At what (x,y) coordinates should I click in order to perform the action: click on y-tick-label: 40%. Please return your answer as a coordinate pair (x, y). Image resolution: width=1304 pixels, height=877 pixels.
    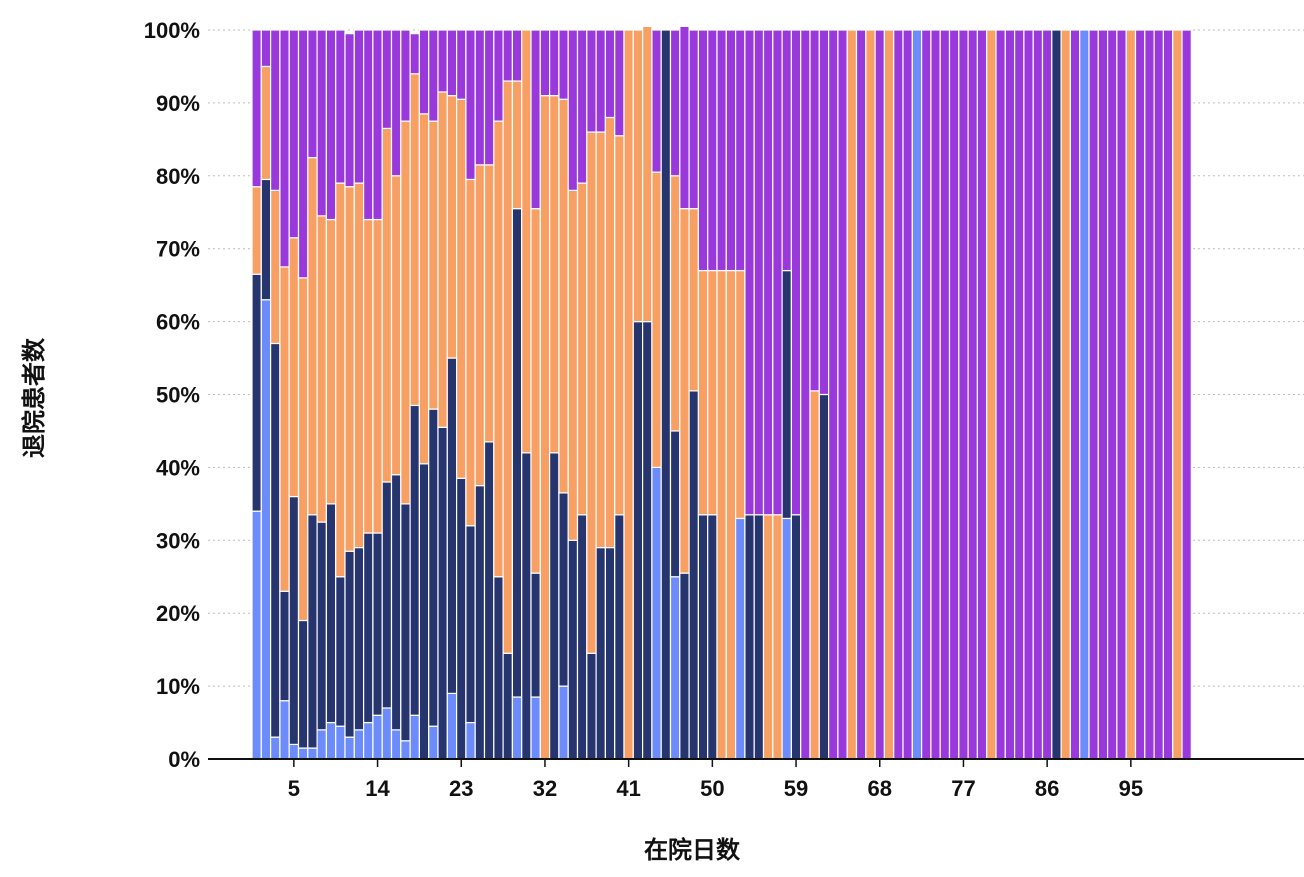
    Looking at the image, I should click on (178, 467).